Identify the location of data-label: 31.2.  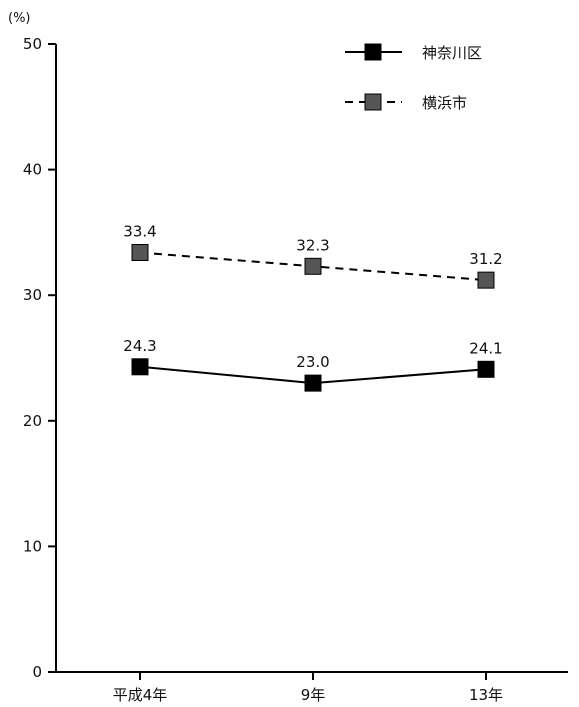
(485, 259).